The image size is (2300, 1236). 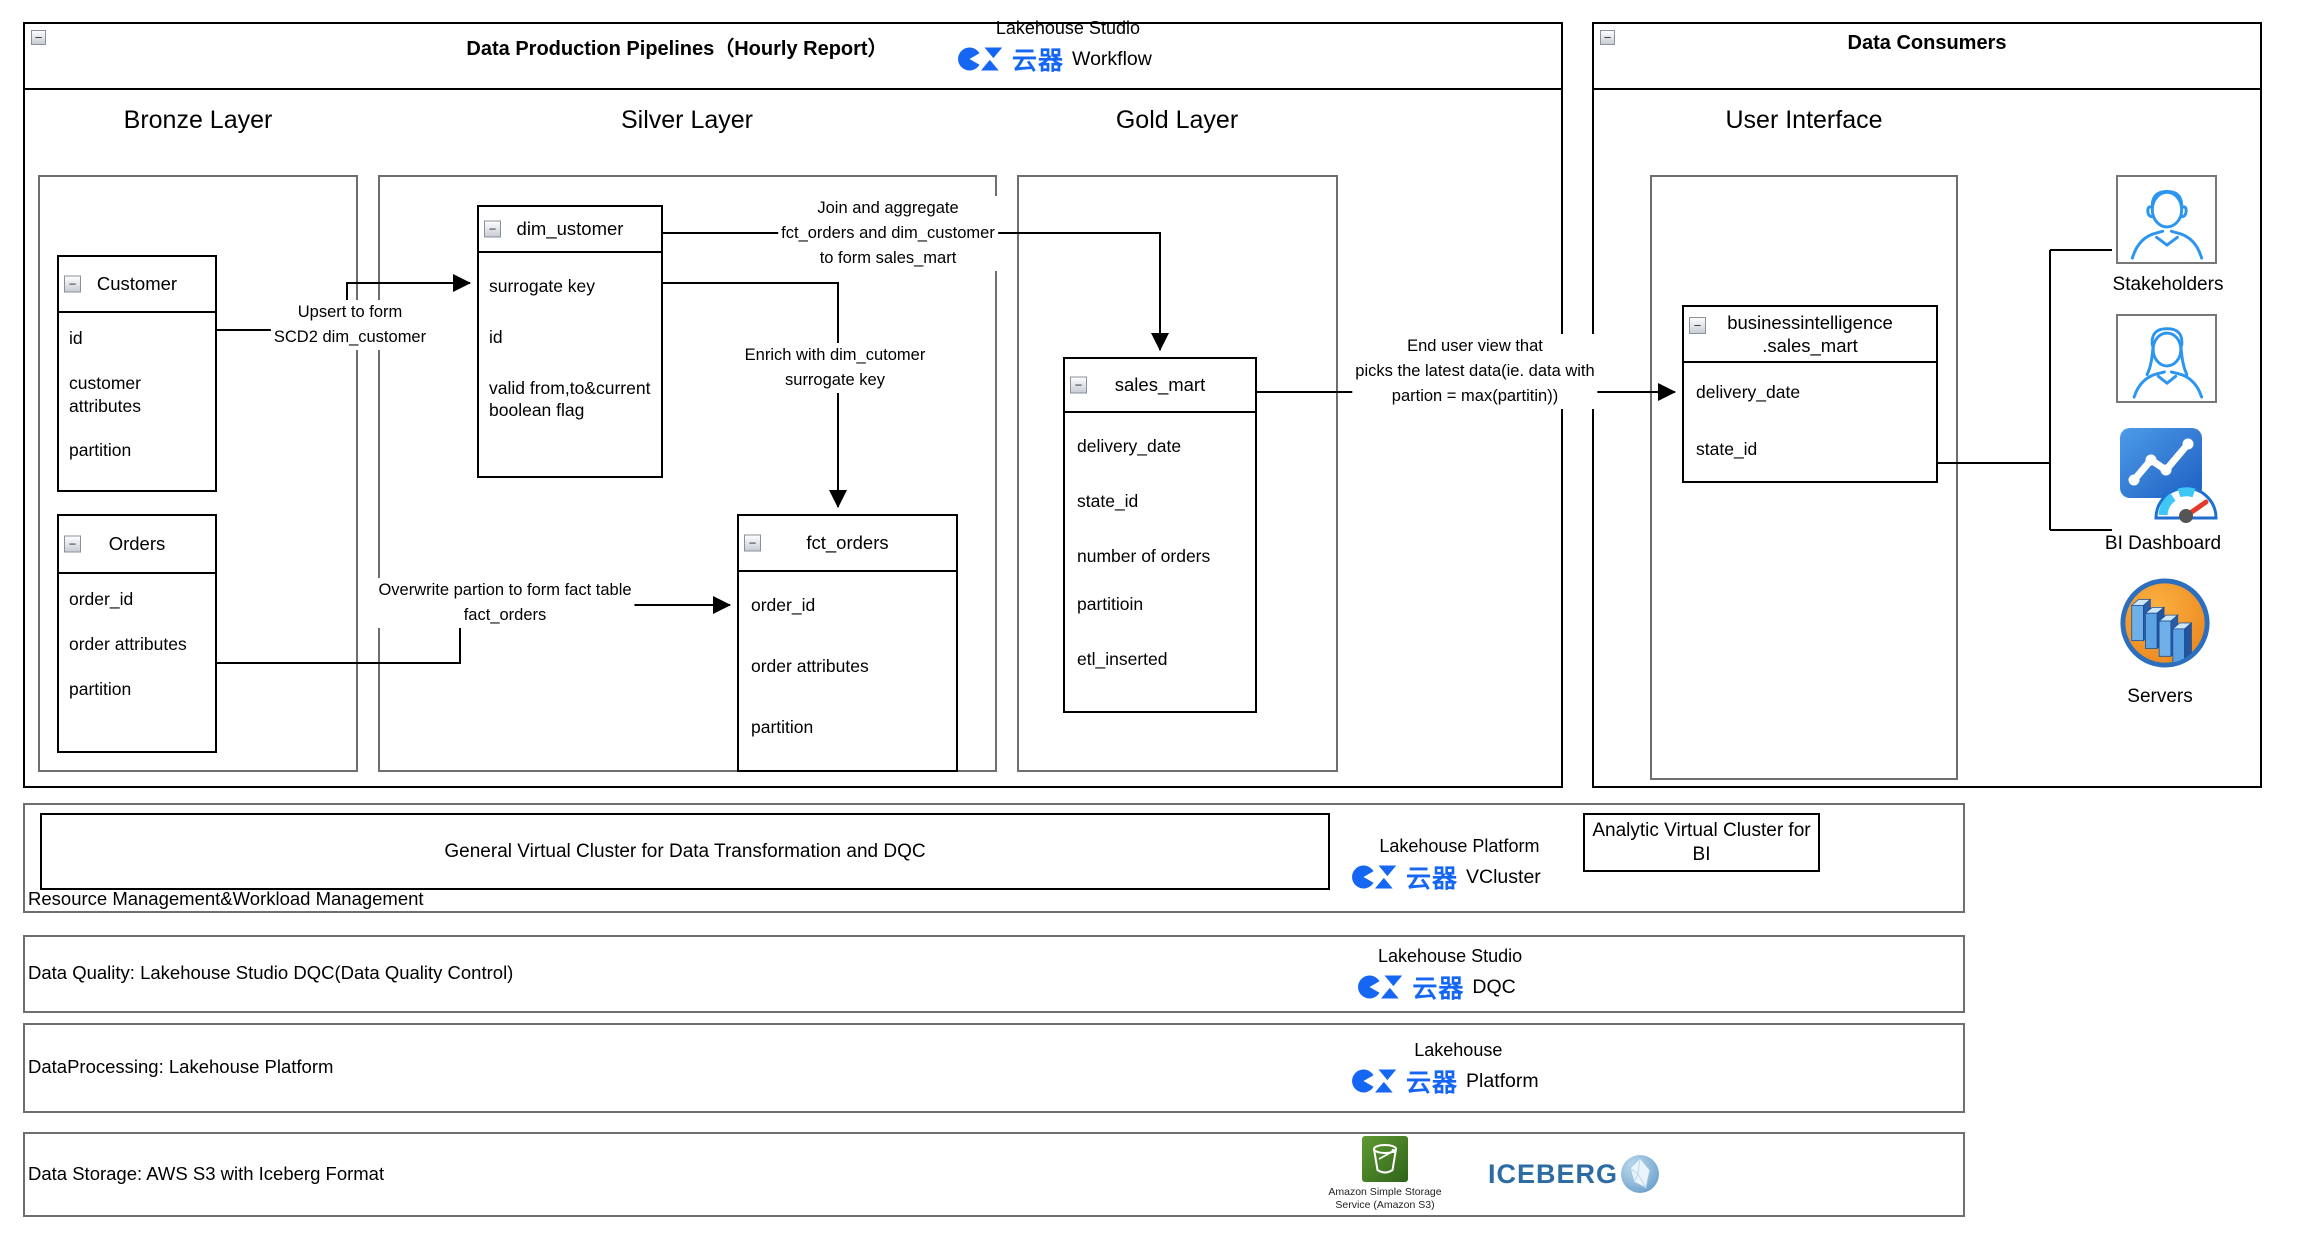 I want to click on lakehouse-platform-logo: Lakehouse 云器 Platform, so click(x=1445, y=1069).